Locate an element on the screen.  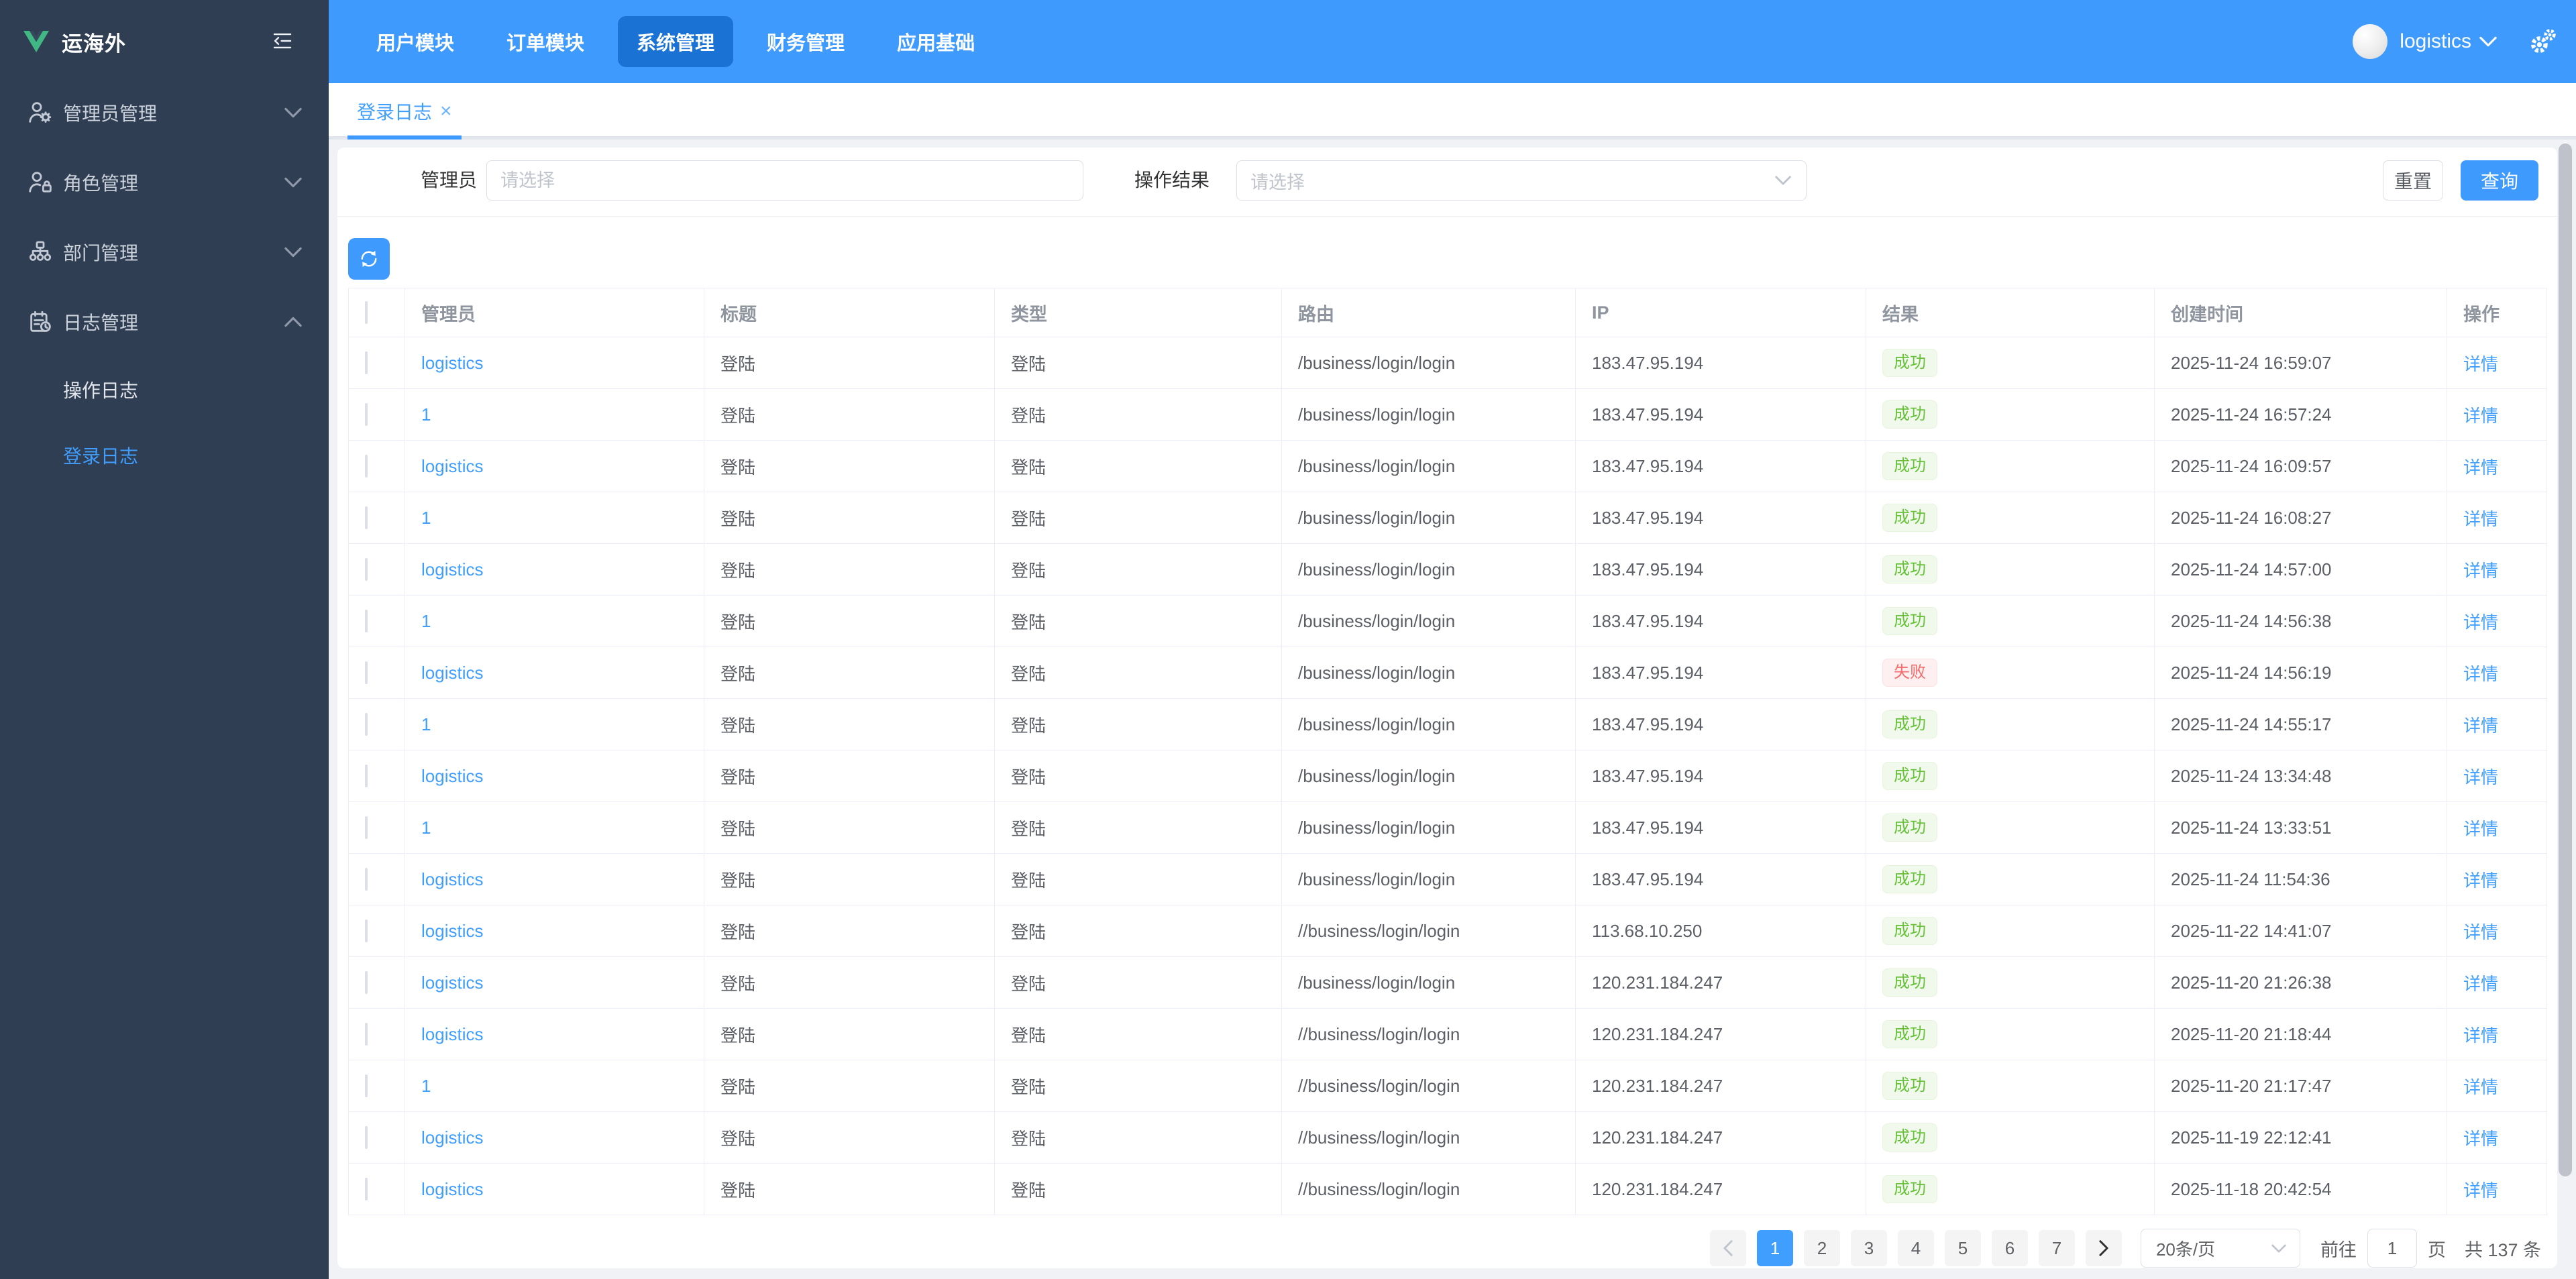
page-button-3: 3 is located at coordinates (1868, 1248).